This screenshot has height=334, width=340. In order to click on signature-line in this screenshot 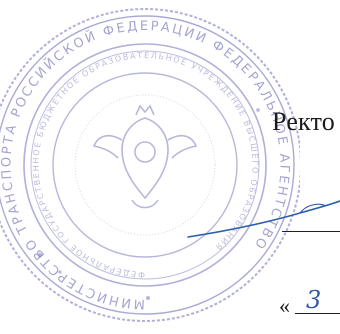, I will do `click(311, 231)`.